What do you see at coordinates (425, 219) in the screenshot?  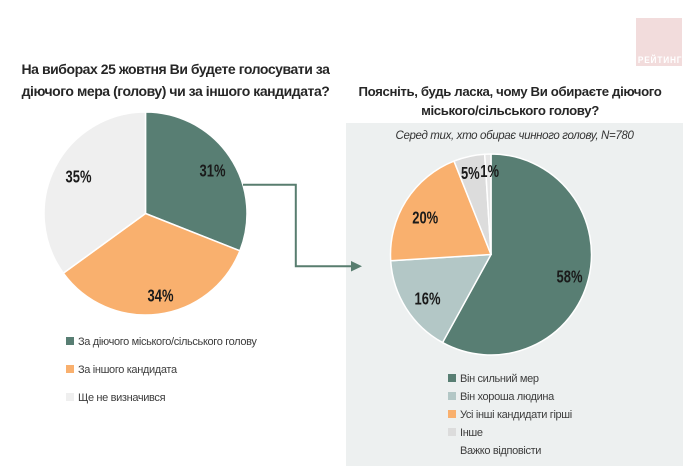 I see `svg-text: 20%` at bounding box center [425, 219].